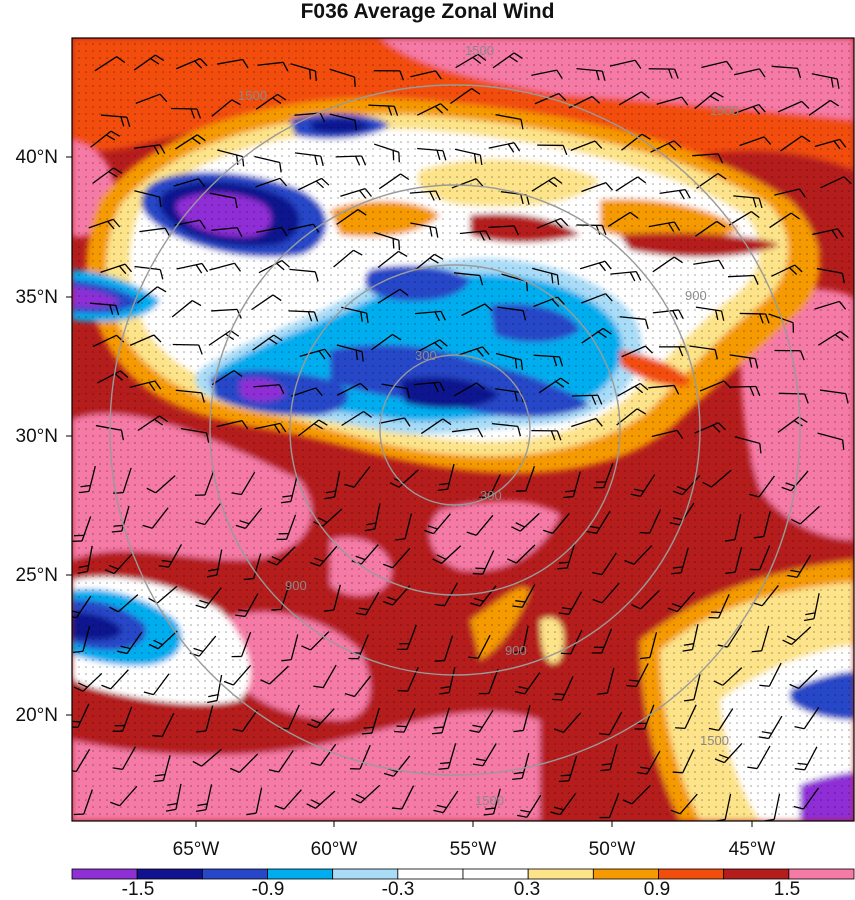 The width and height of the screenshot is (855, 900). What do you see at coordinates (455, 430) in the screenshot?
I see `range-ring` at bounding box center [455, 430].